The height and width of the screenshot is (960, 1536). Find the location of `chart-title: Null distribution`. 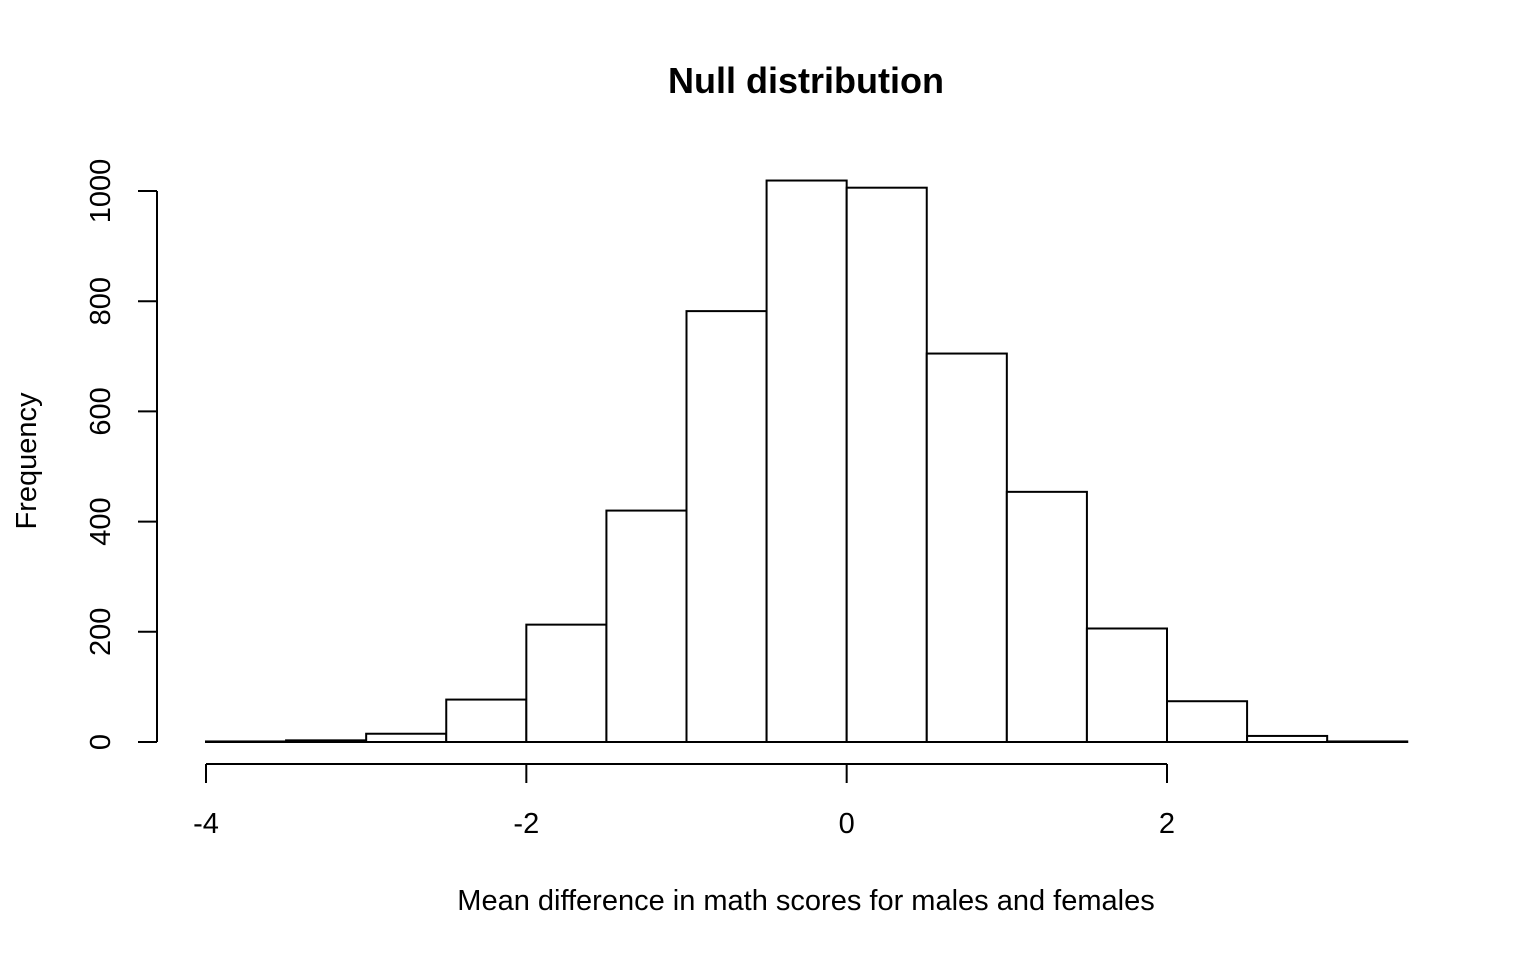

chart-title: Null distribution is located at coordinates (806, 80).